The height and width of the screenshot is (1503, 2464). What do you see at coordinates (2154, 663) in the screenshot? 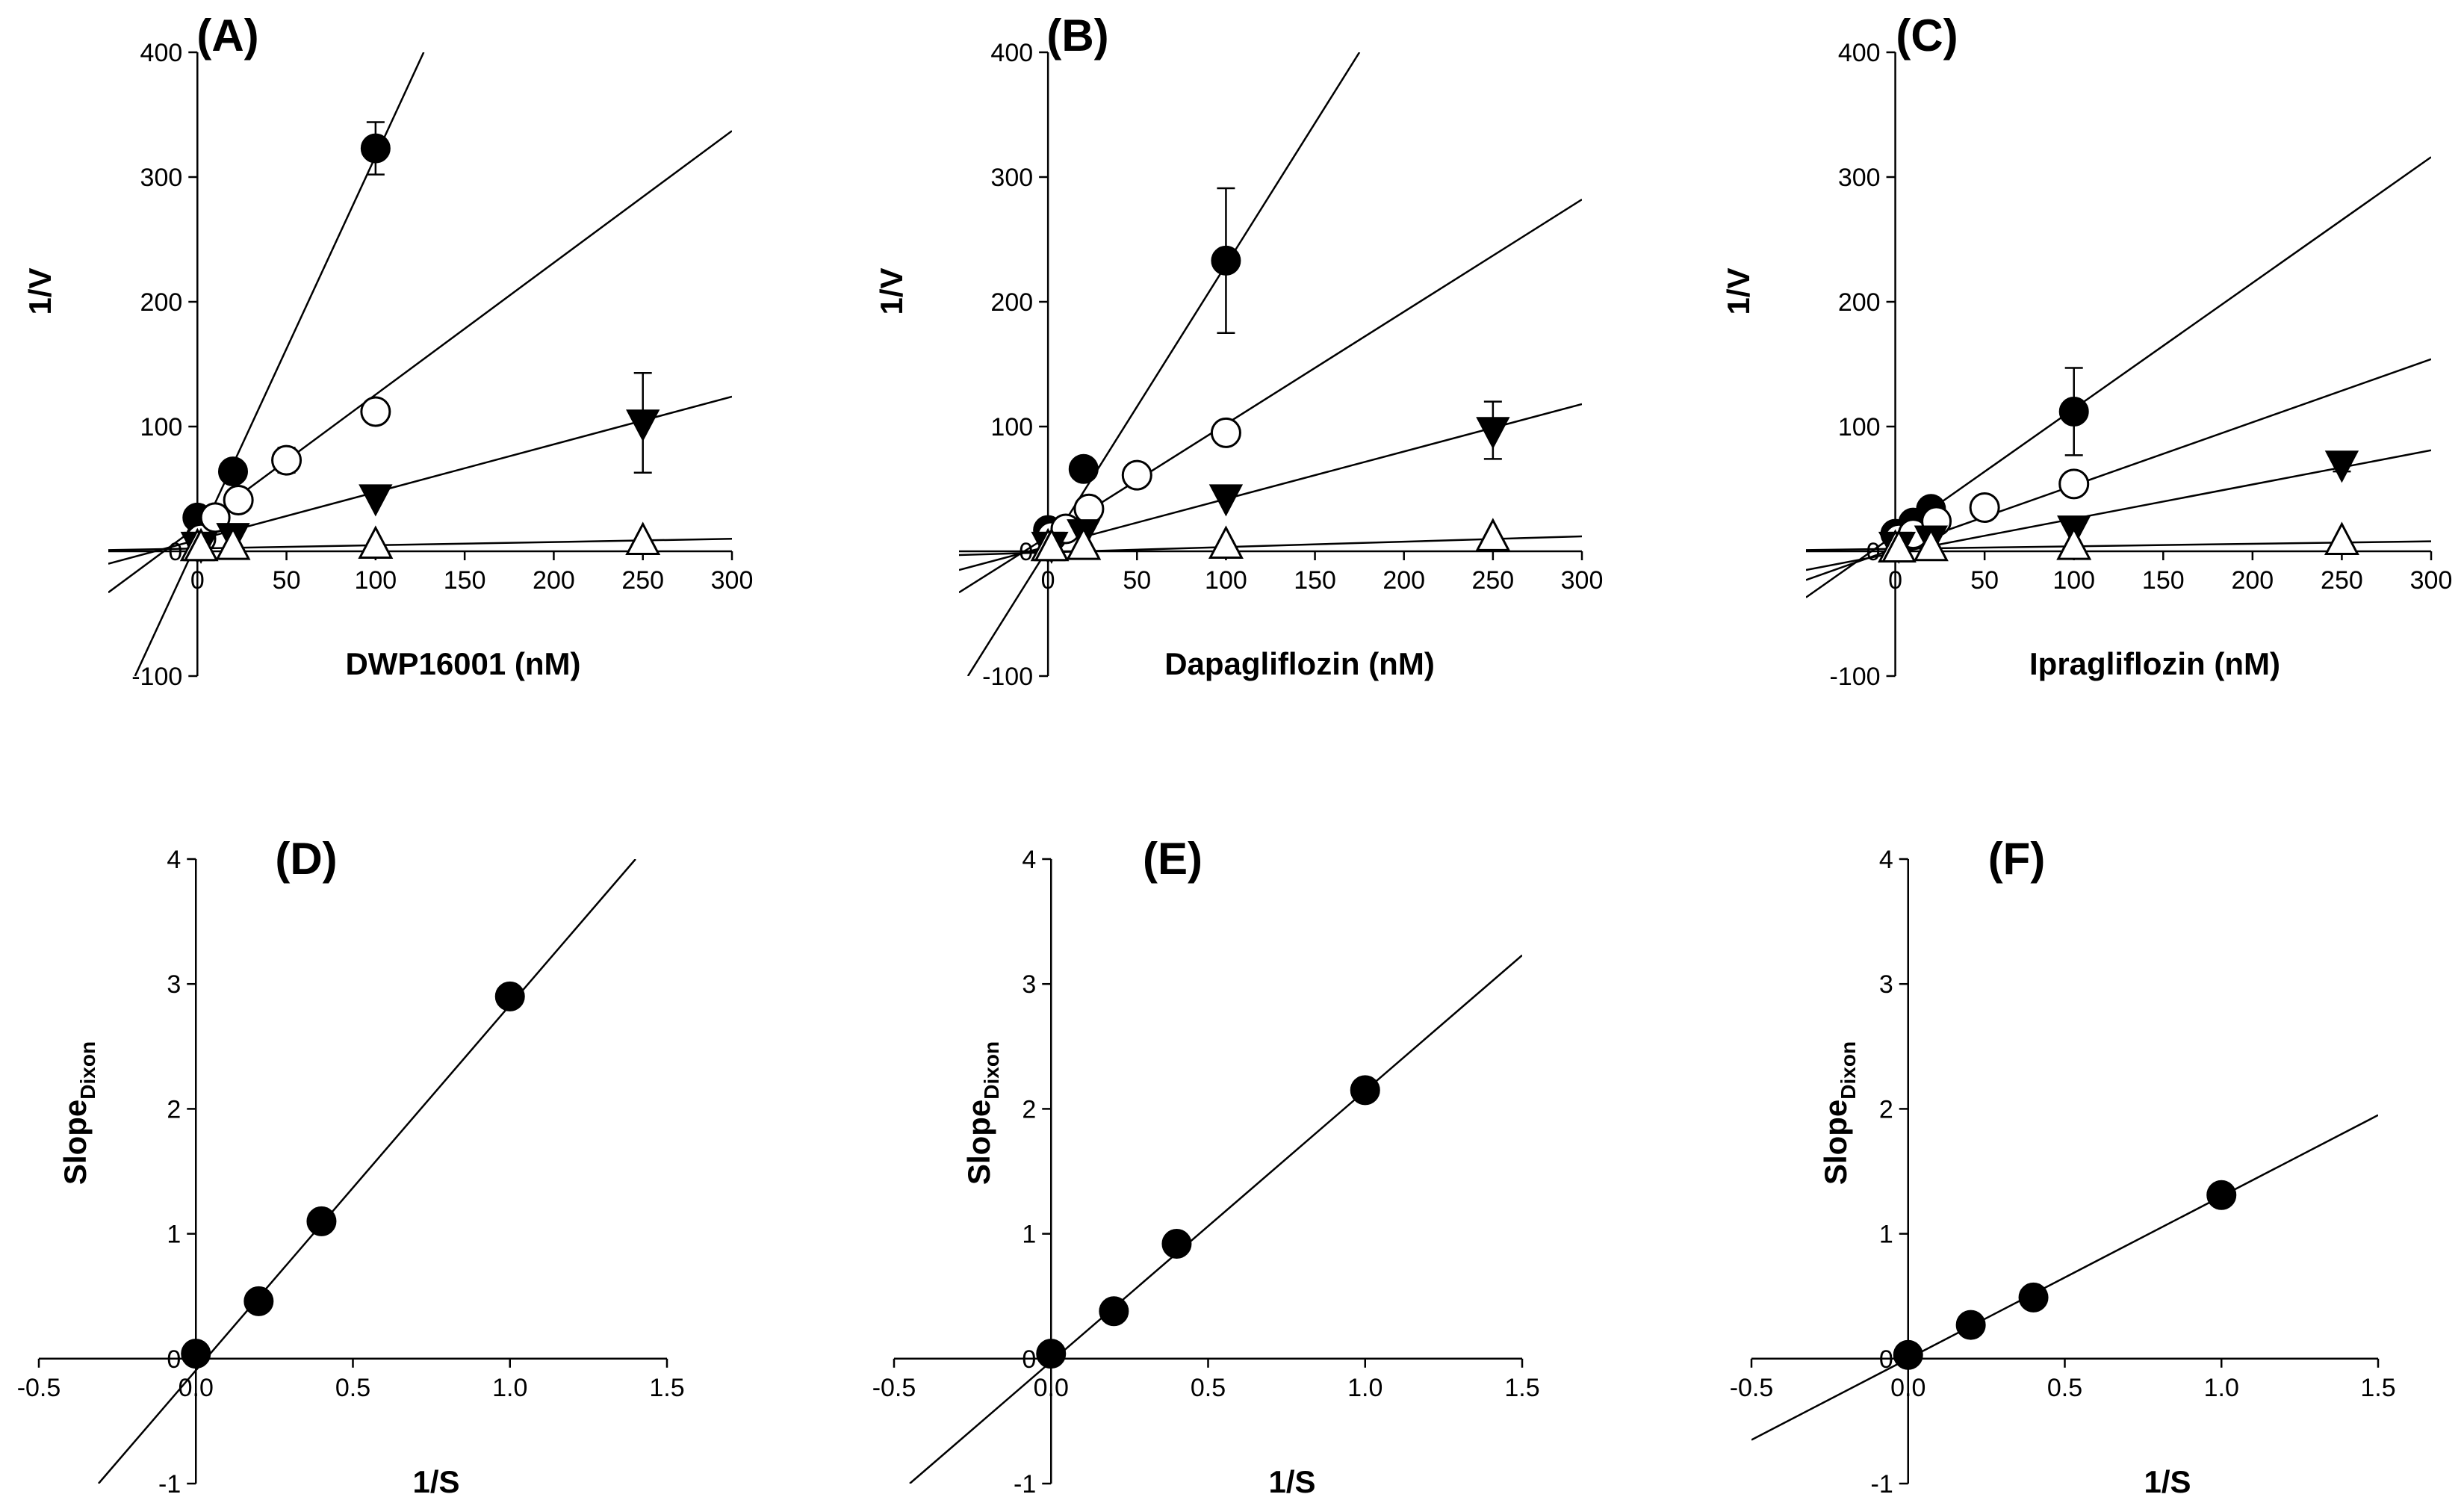
I see `x-axis-label: Ipragliflozin (nM)` at bounding box center [2154, 663].